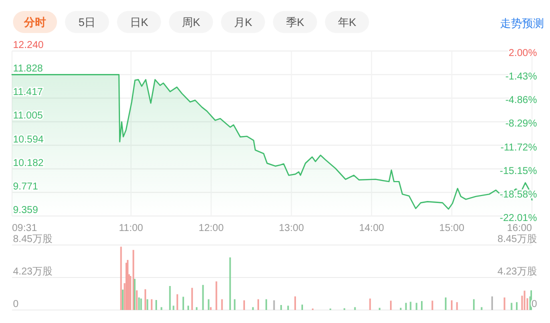 This screenshot has width=550, height=323. Describe the element at coordinates (291, 228) in the screenshot. I see `x-tick-label: 13:00` at that location.